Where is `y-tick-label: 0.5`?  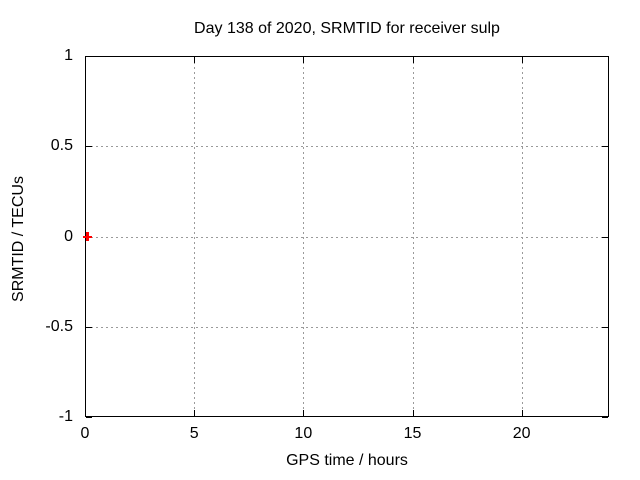
y-tick-label: 0.5 is located at coordinates (61, 146).